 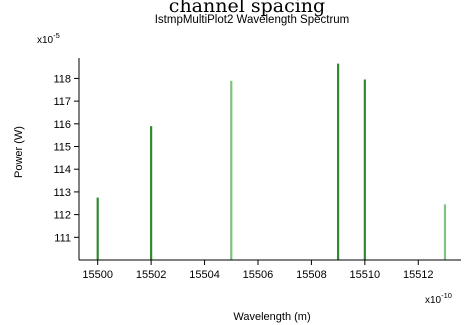 What do you see at coordinates (62, 238) in the screenshot?
I see `y-tick-label-111: 111` at bounding box center [62, 238].